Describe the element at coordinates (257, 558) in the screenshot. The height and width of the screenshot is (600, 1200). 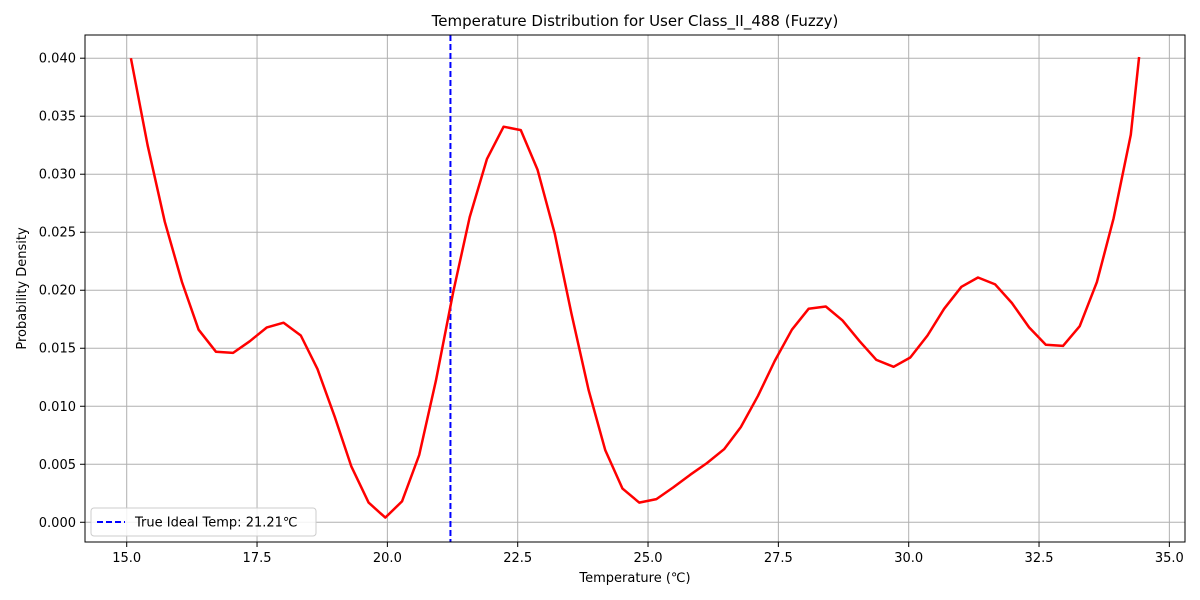
I see `x-tick-label: 17.5` at that location.